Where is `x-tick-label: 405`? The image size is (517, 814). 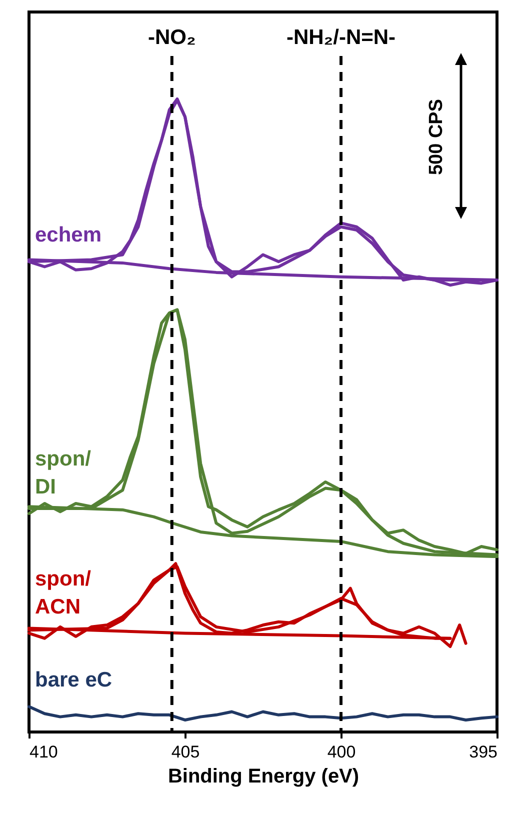
x-tick-label: 405 is located at coordinates (185, 752).